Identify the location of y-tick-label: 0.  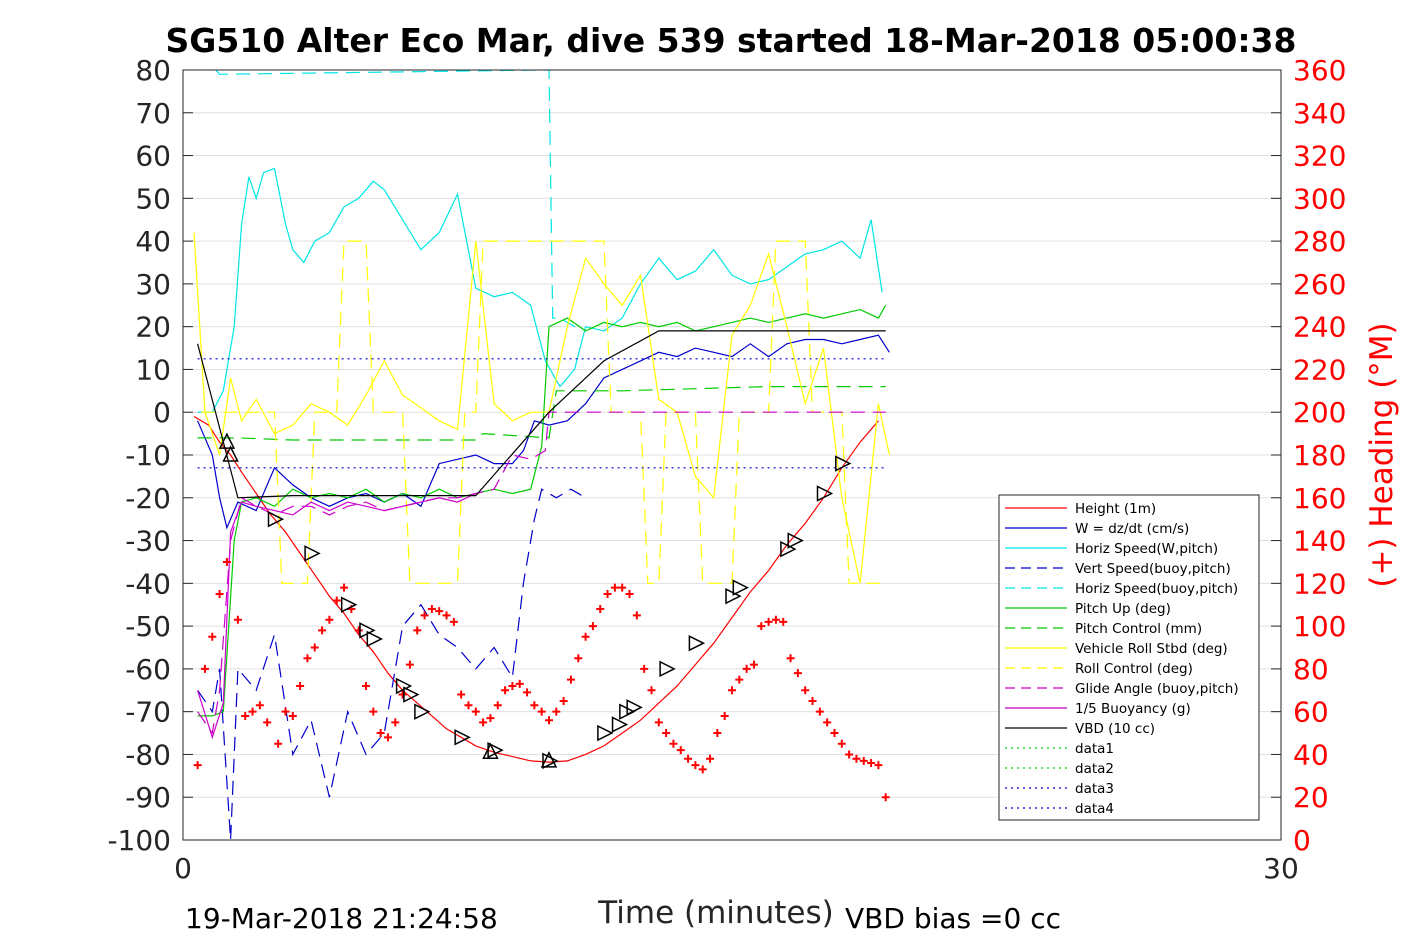
(162, 412).